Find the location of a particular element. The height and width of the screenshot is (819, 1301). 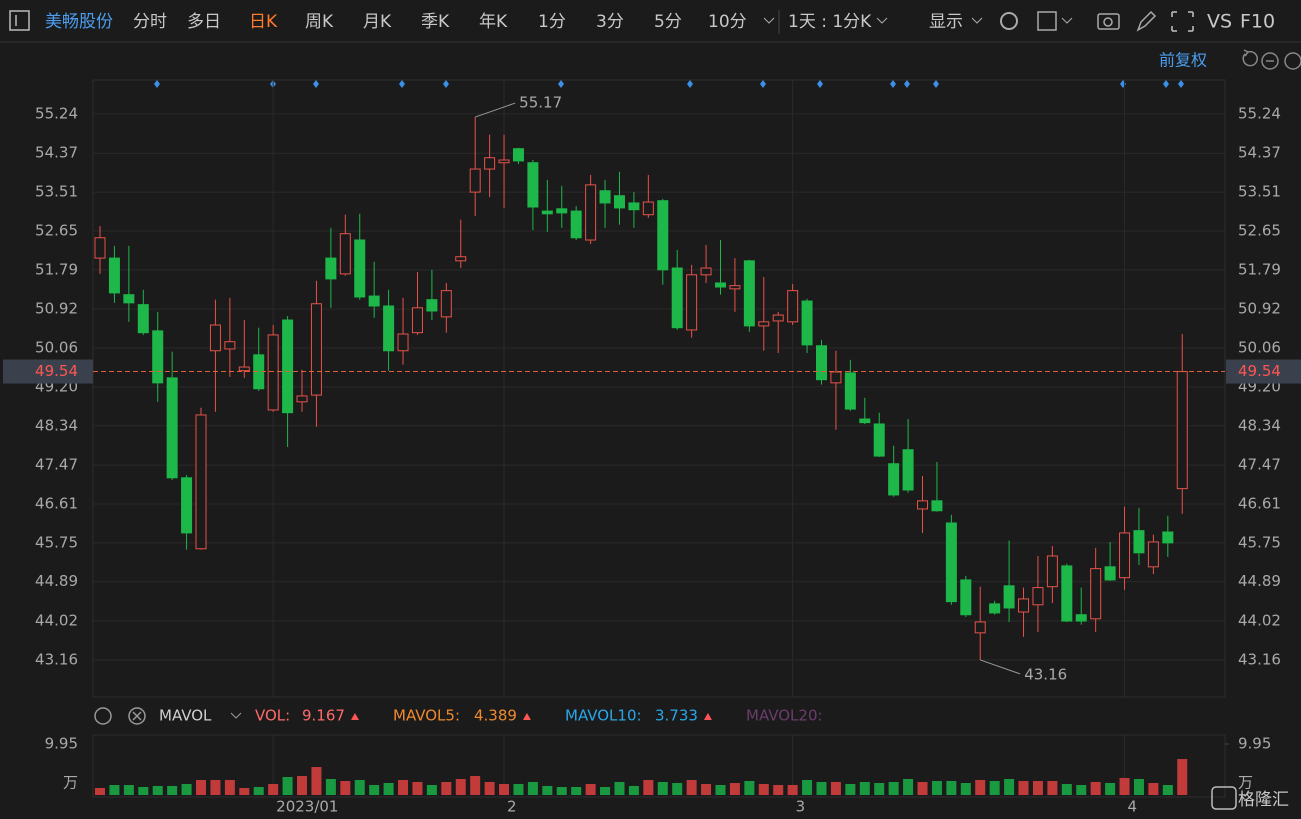

y-tick-label: 45.75 is located at coordinates (56, 542).